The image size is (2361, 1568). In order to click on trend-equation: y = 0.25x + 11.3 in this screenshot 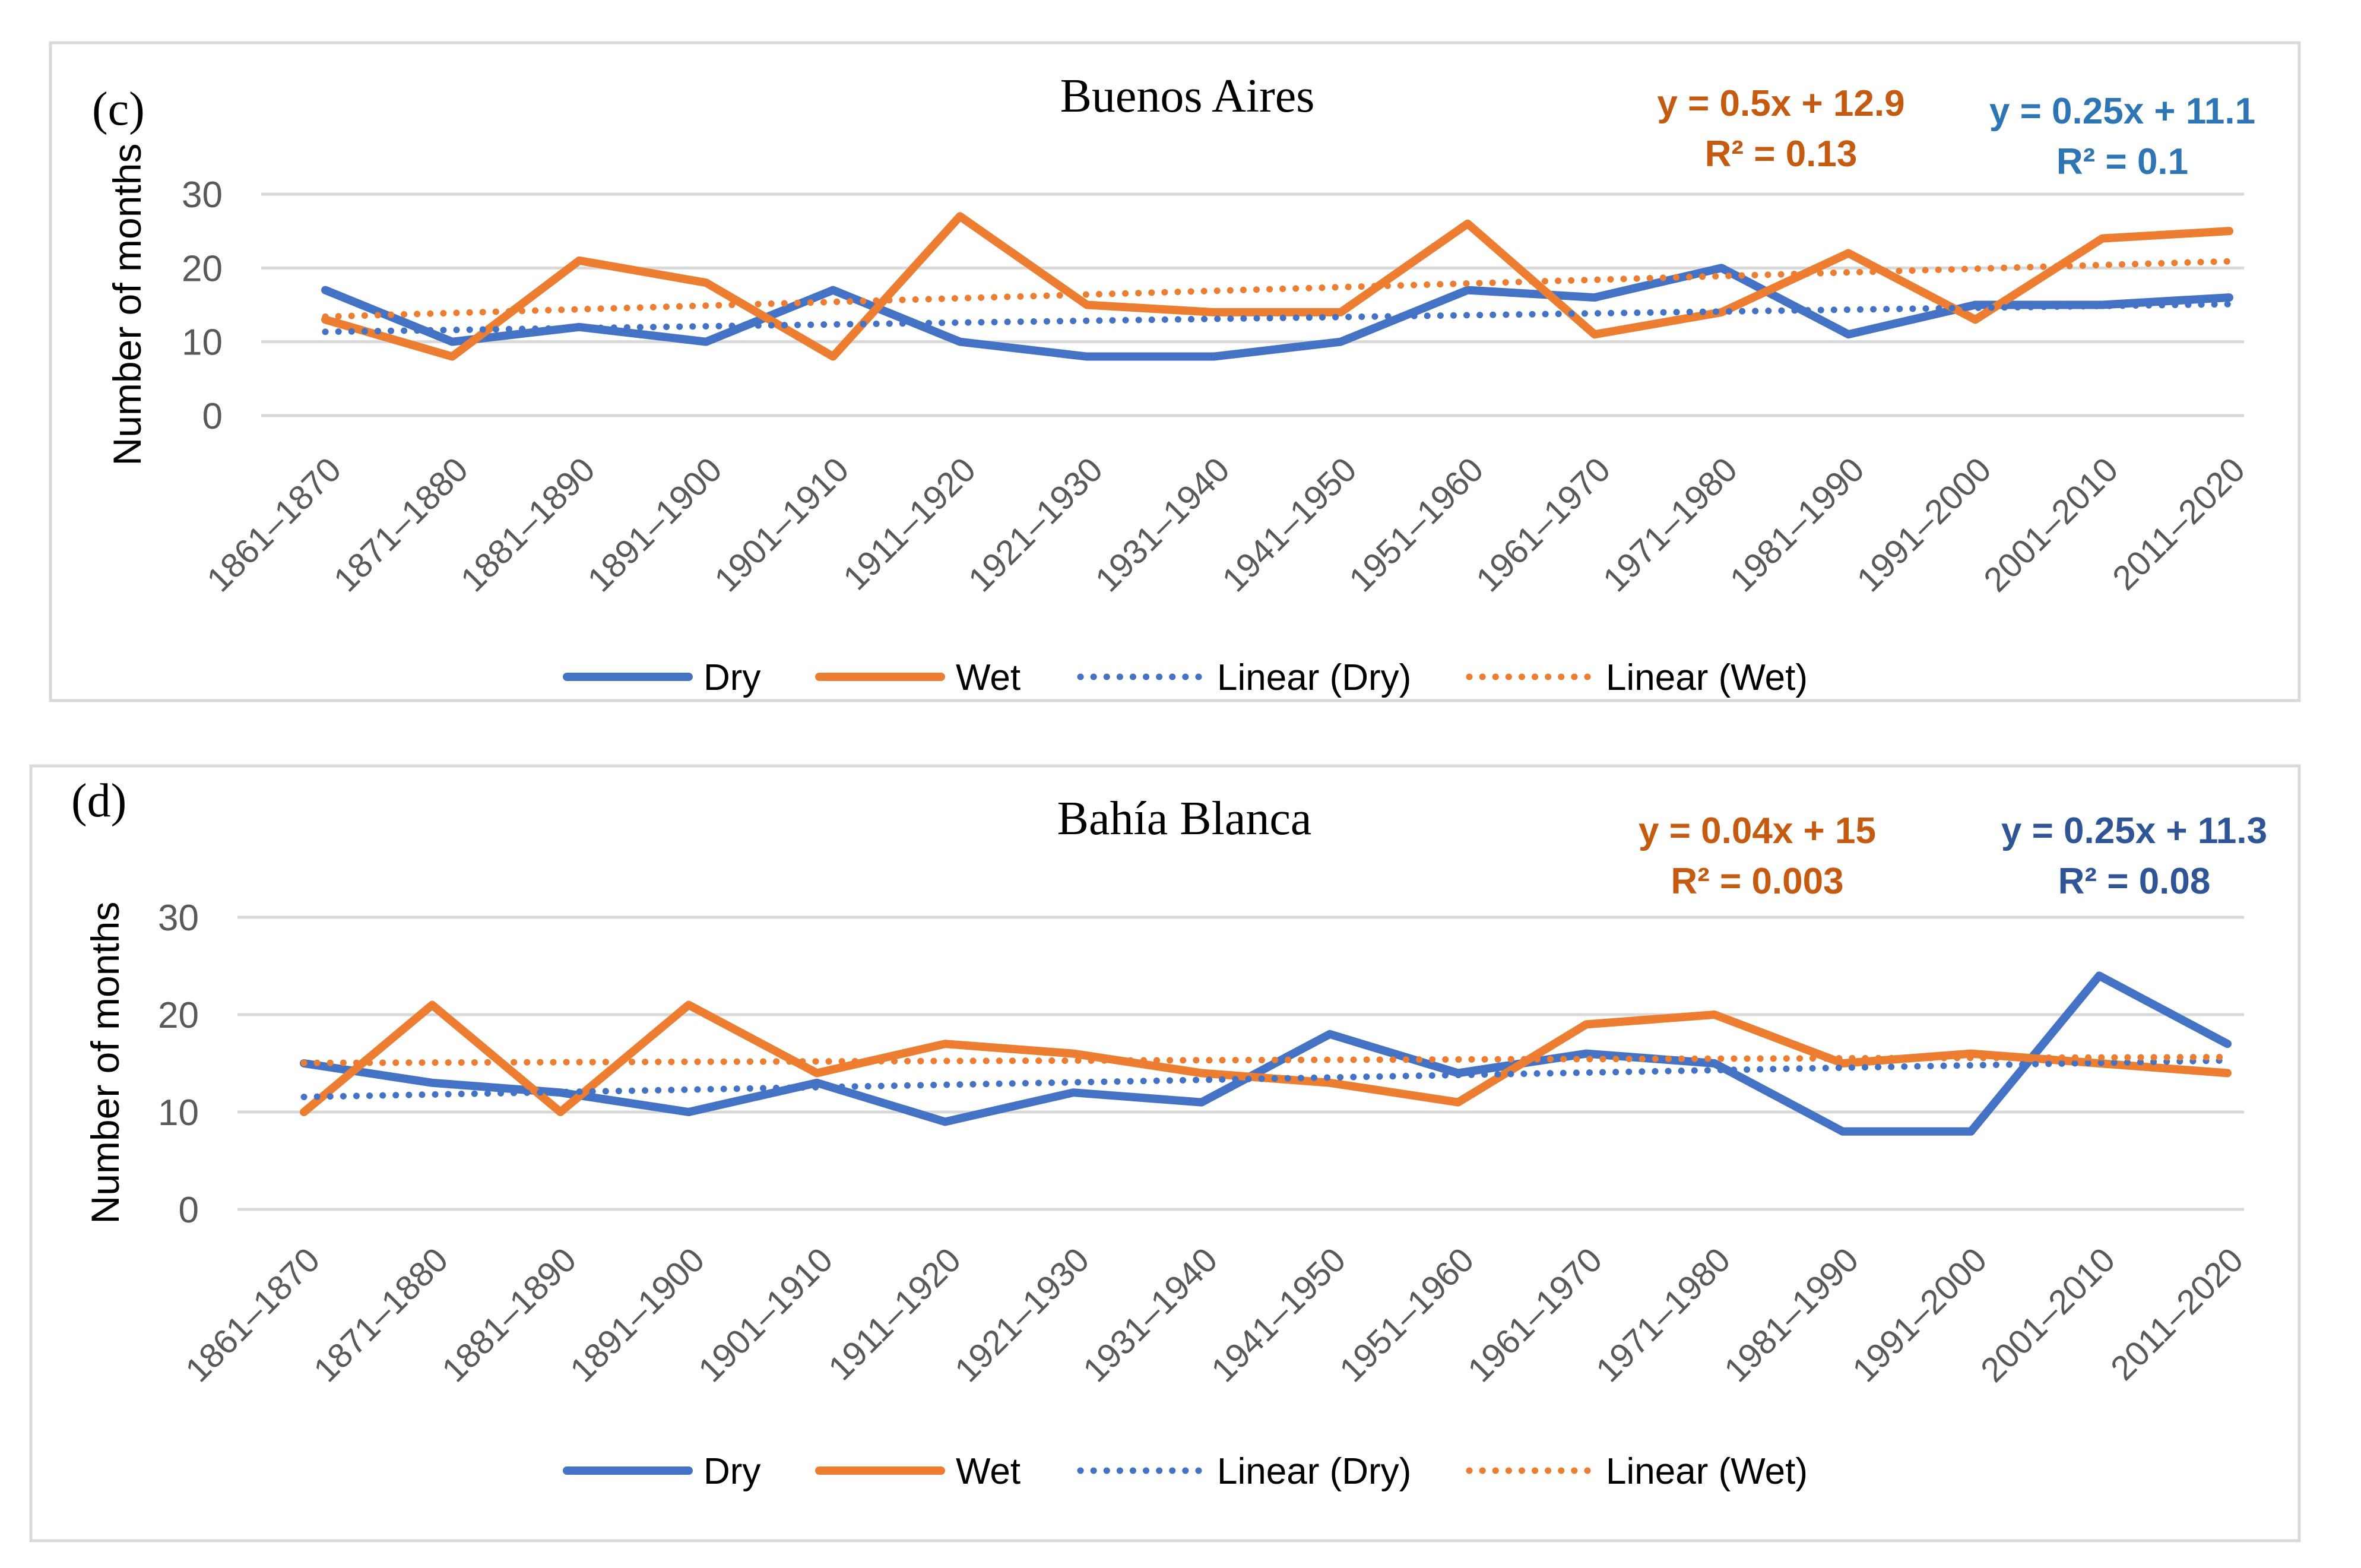, I will do `click(2134, 831)`.